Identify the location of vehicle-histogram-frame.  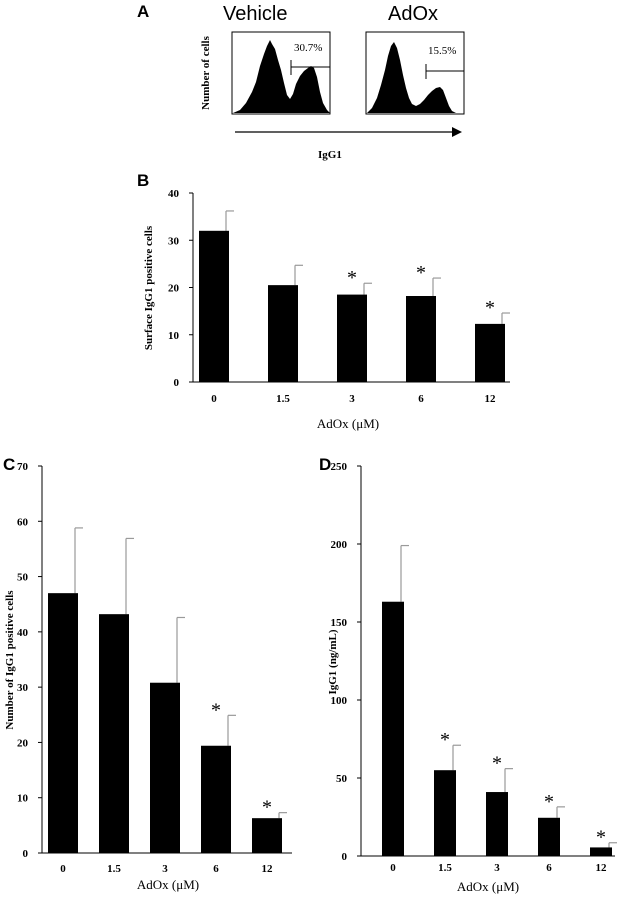
(281, 73).